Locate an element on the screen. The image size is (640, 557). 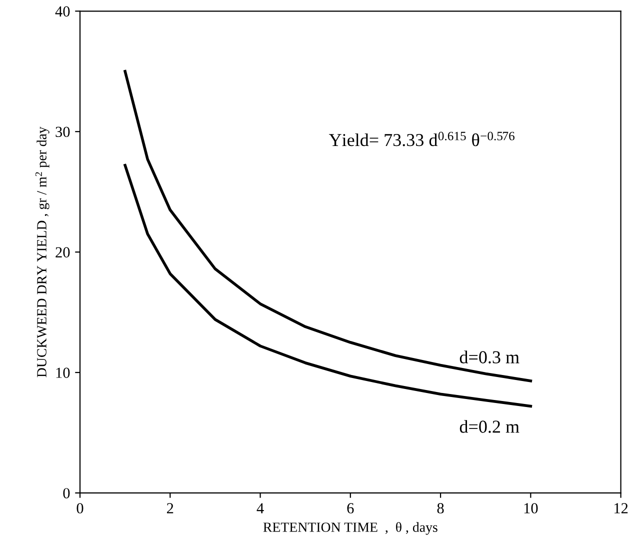
x-tick-label: 4 is located at coordinates (260, 508).